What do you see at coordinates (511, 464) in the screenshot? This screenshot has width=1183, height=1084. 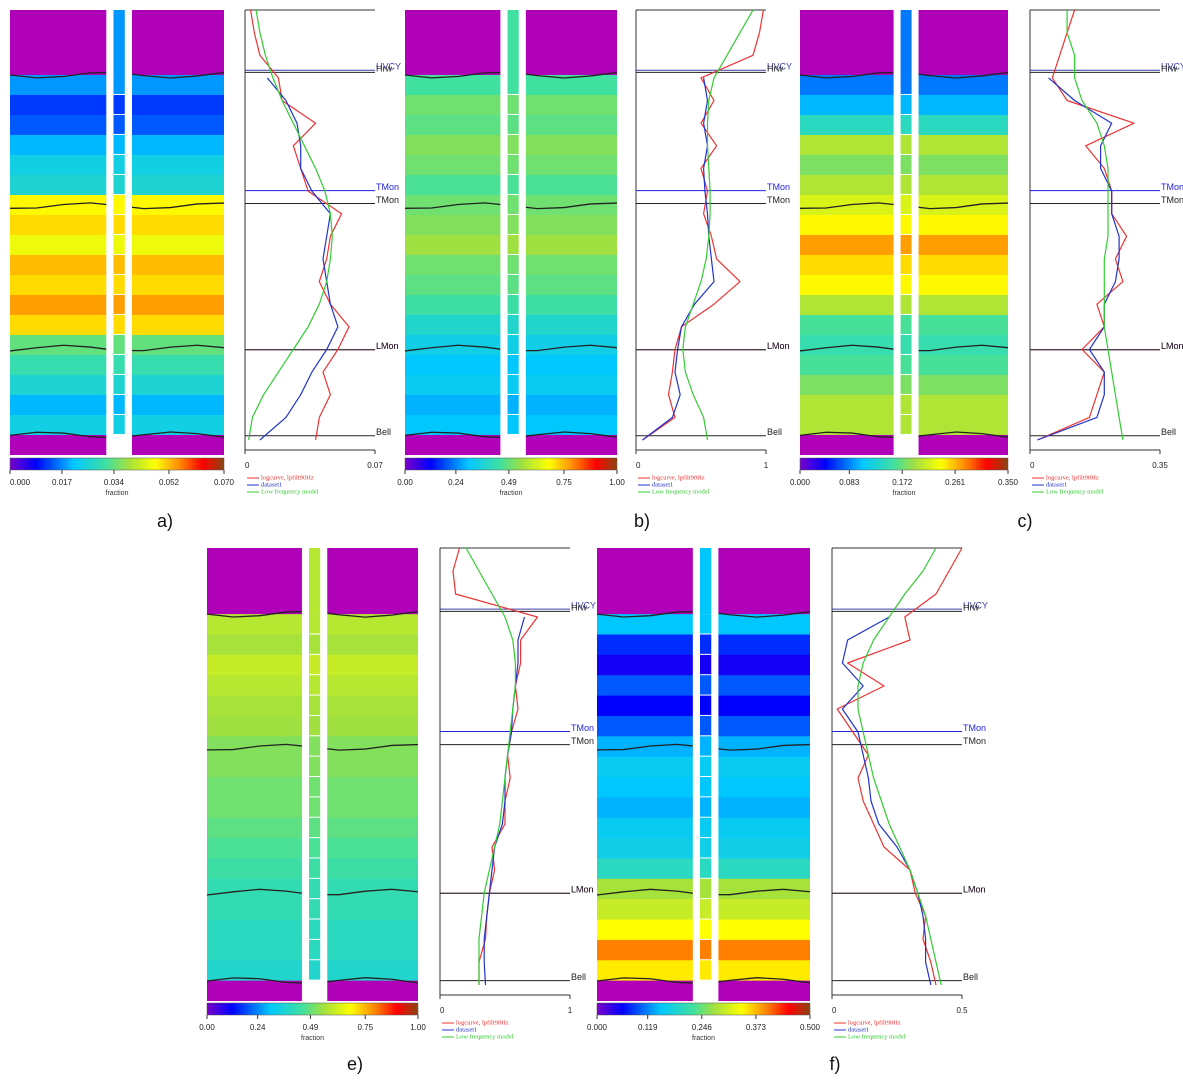 I see `colorbar` at bounding box center [511, 464].